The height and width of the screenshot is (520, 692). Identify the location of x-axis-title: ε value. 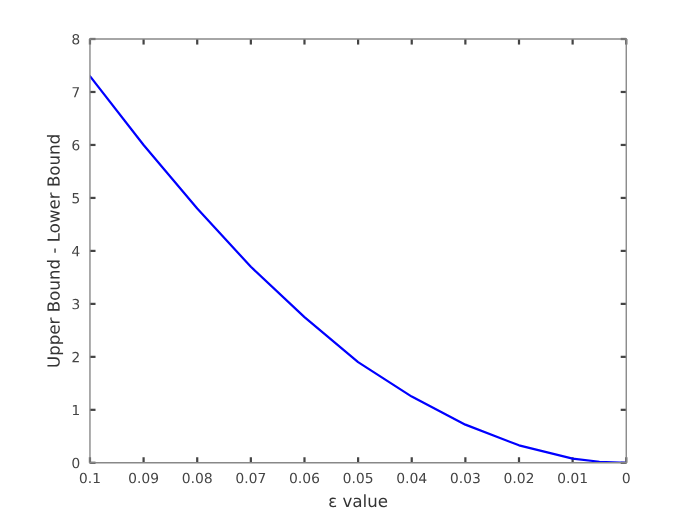
(358, 501).